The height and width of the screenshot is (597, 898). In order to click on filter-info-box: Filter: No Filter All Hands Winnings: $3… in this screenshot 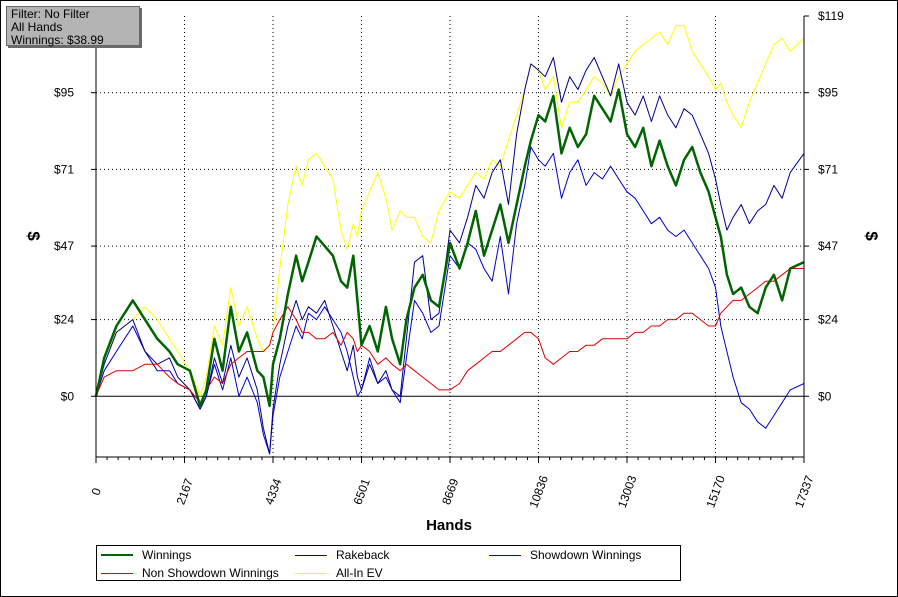, I will do `click(73, 26)`.